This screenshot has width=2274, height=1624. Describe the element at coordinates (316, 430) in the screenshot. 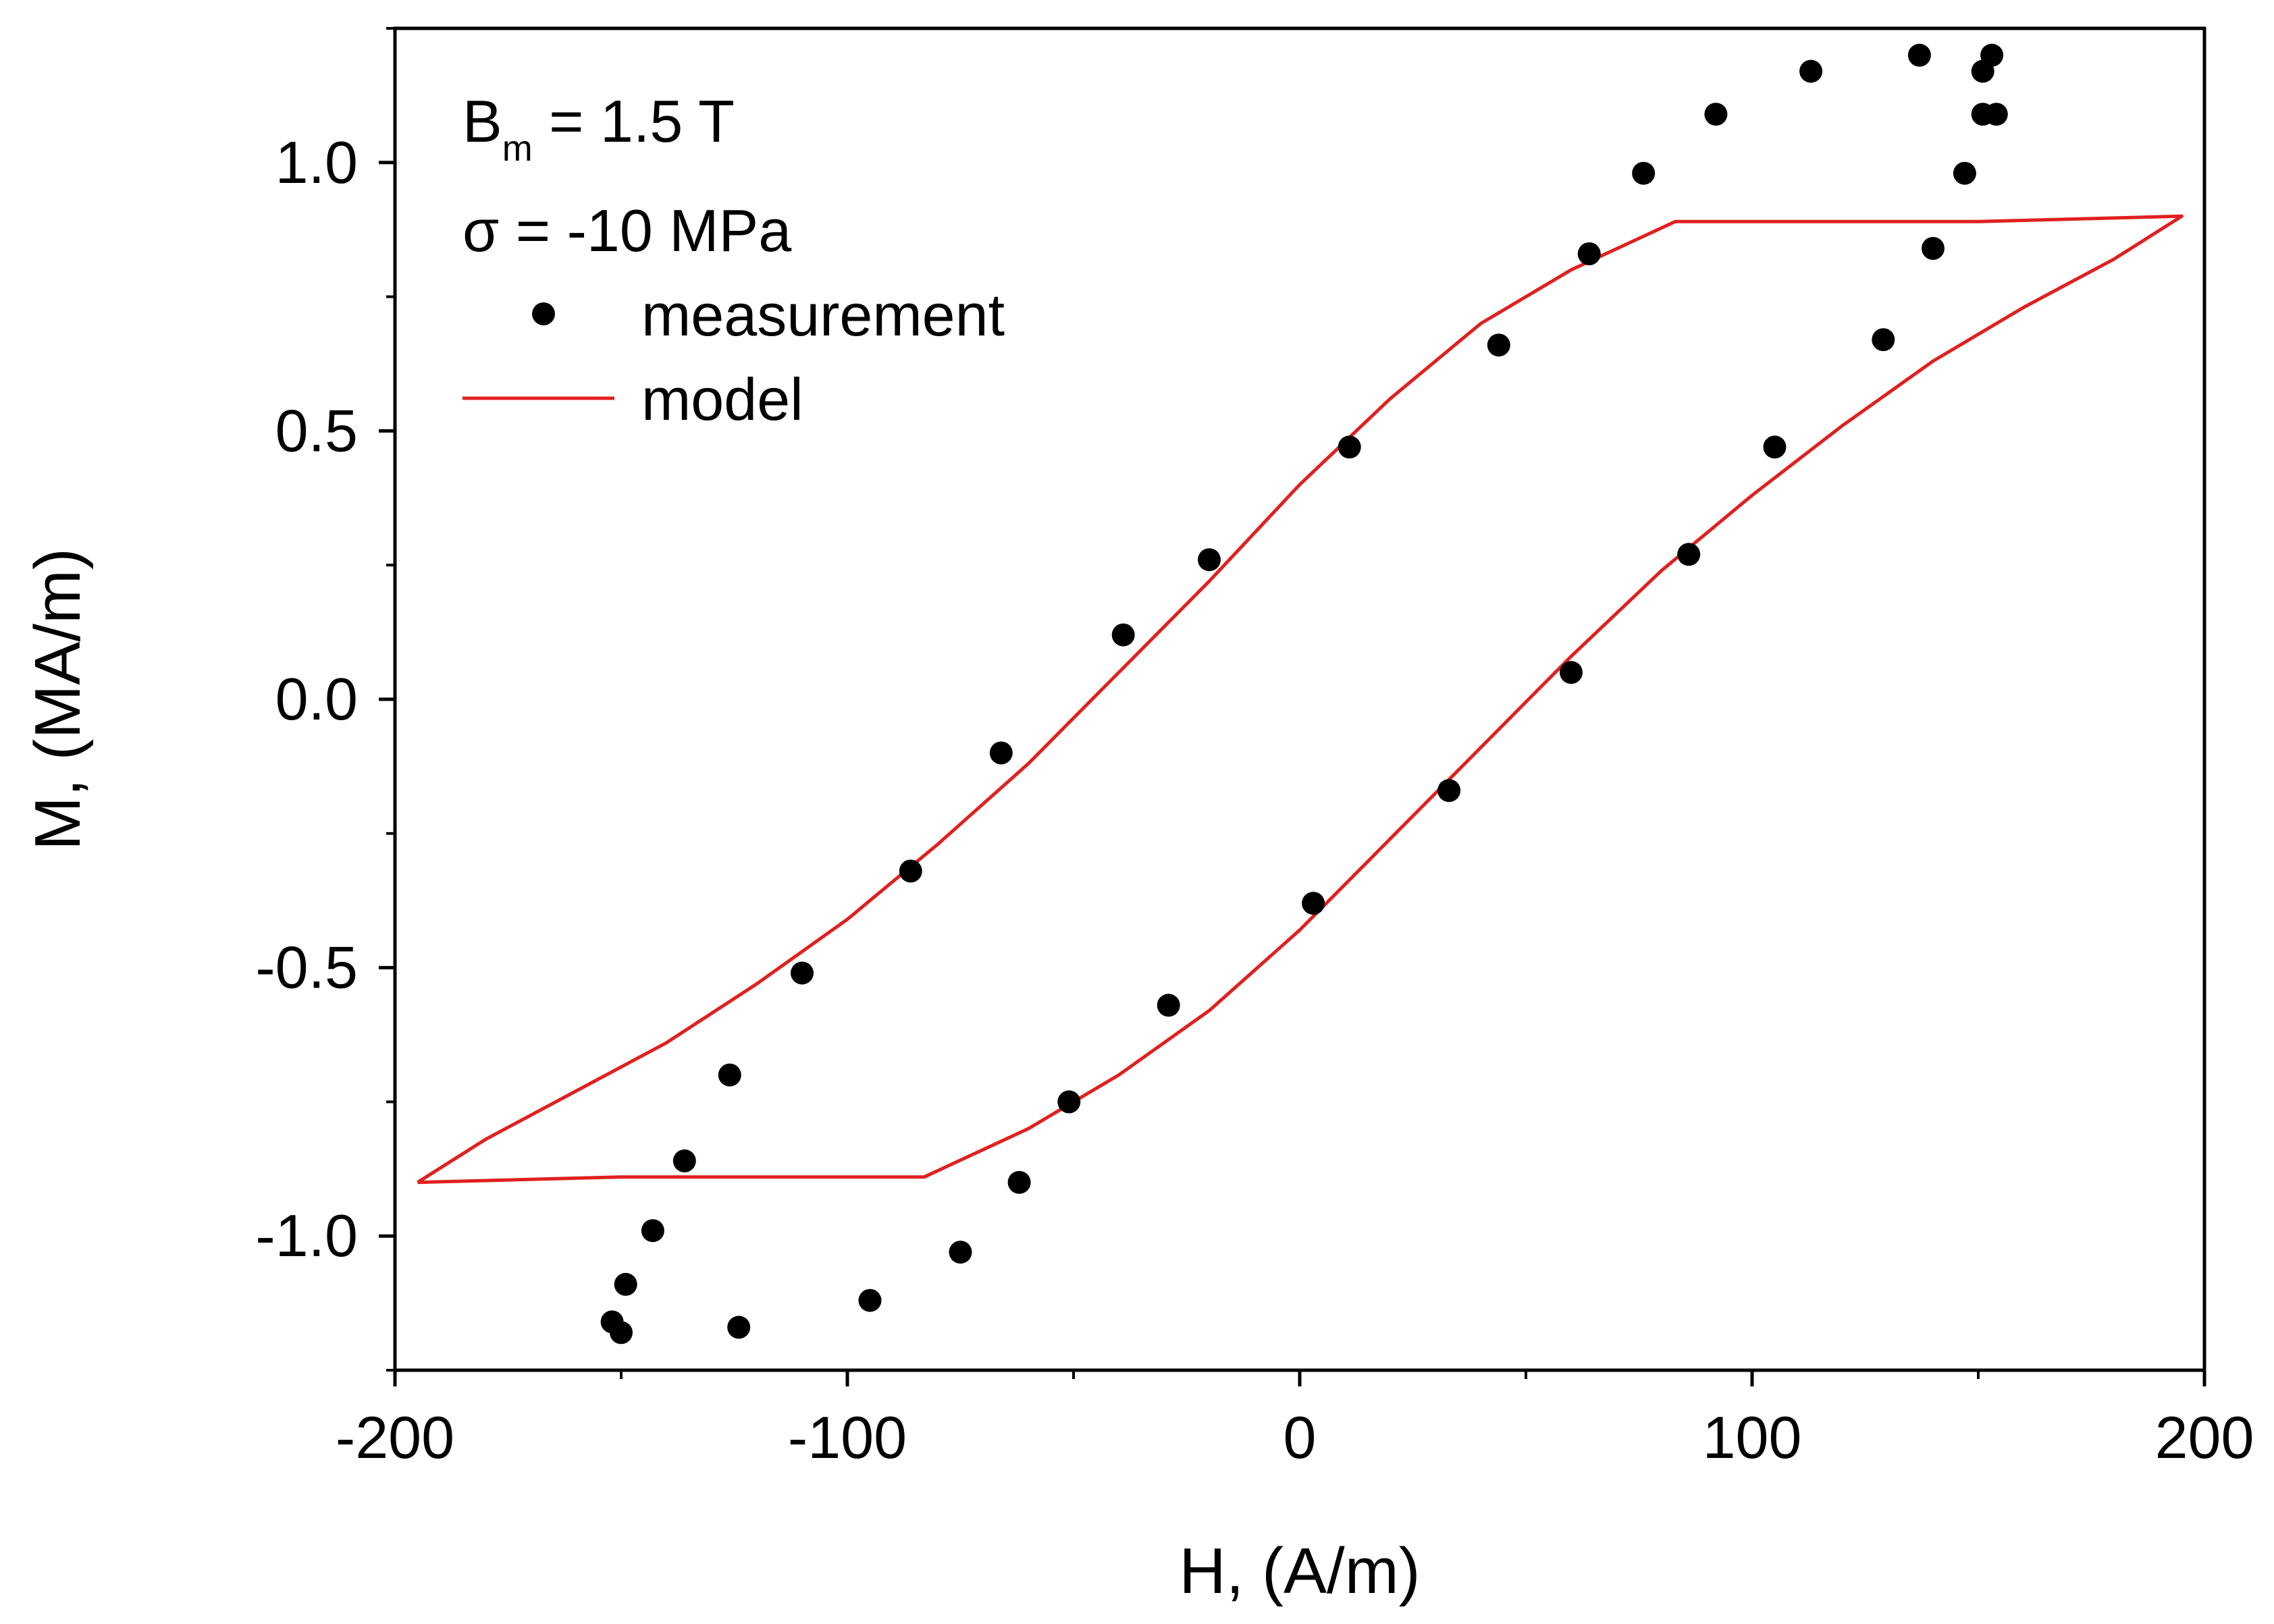

I see `y-tick-label: 0.5` at that location.